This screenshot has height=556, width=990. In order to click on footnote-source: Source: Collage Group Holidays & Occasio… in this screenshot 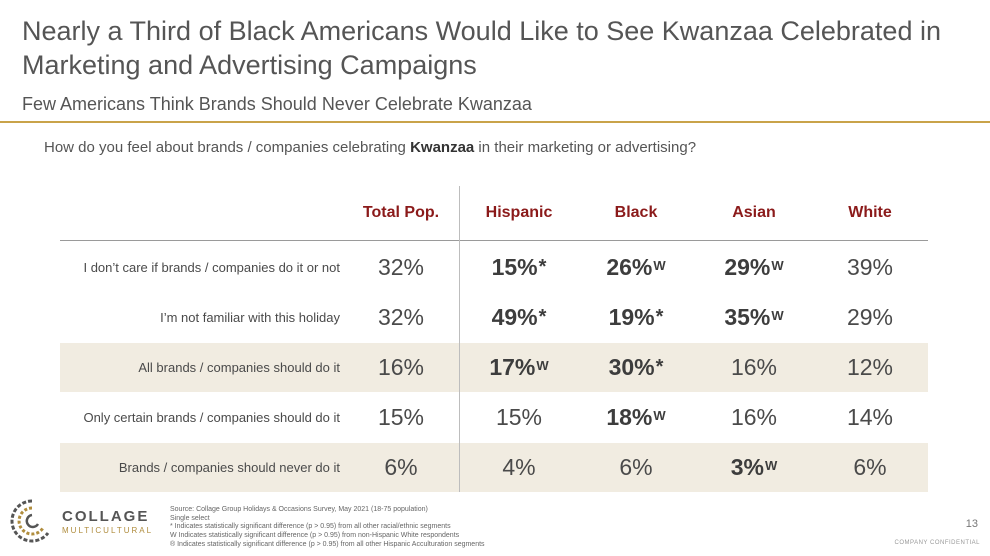, I will do `click(299, 509)`.